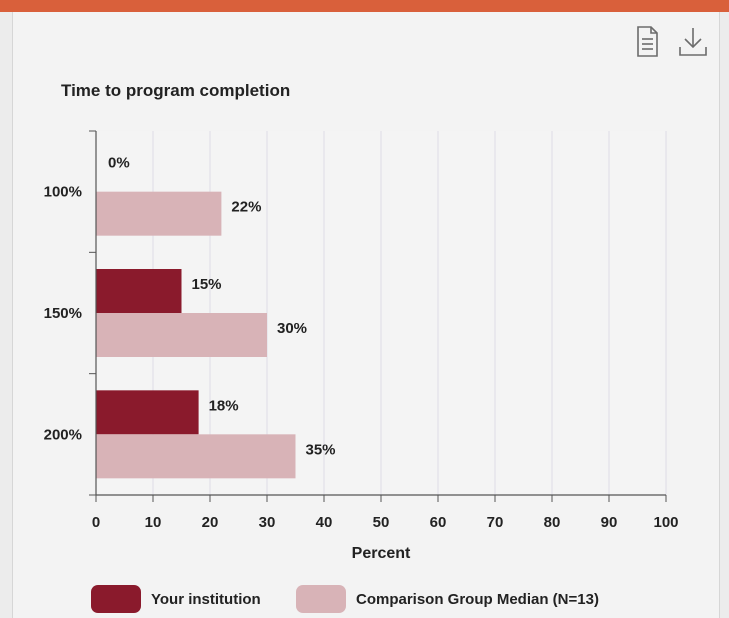  What do you see at coordinates (438, 522) in the screenshot?
I see `x-tick-label: 60` at bounding box center [438, 522].